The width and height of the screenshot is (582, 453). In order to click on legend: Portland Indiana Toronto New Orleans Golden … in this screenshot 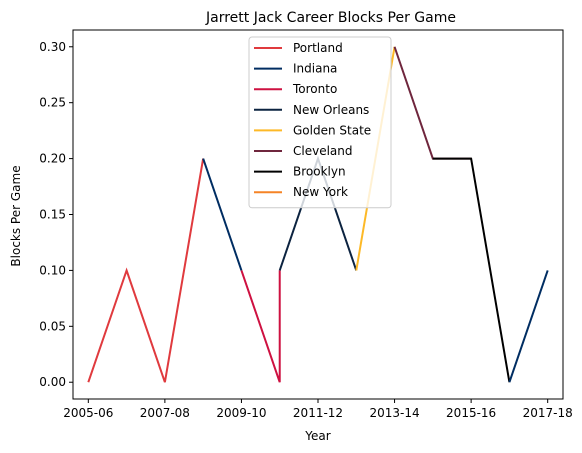, I will do `click(320, 122)`.